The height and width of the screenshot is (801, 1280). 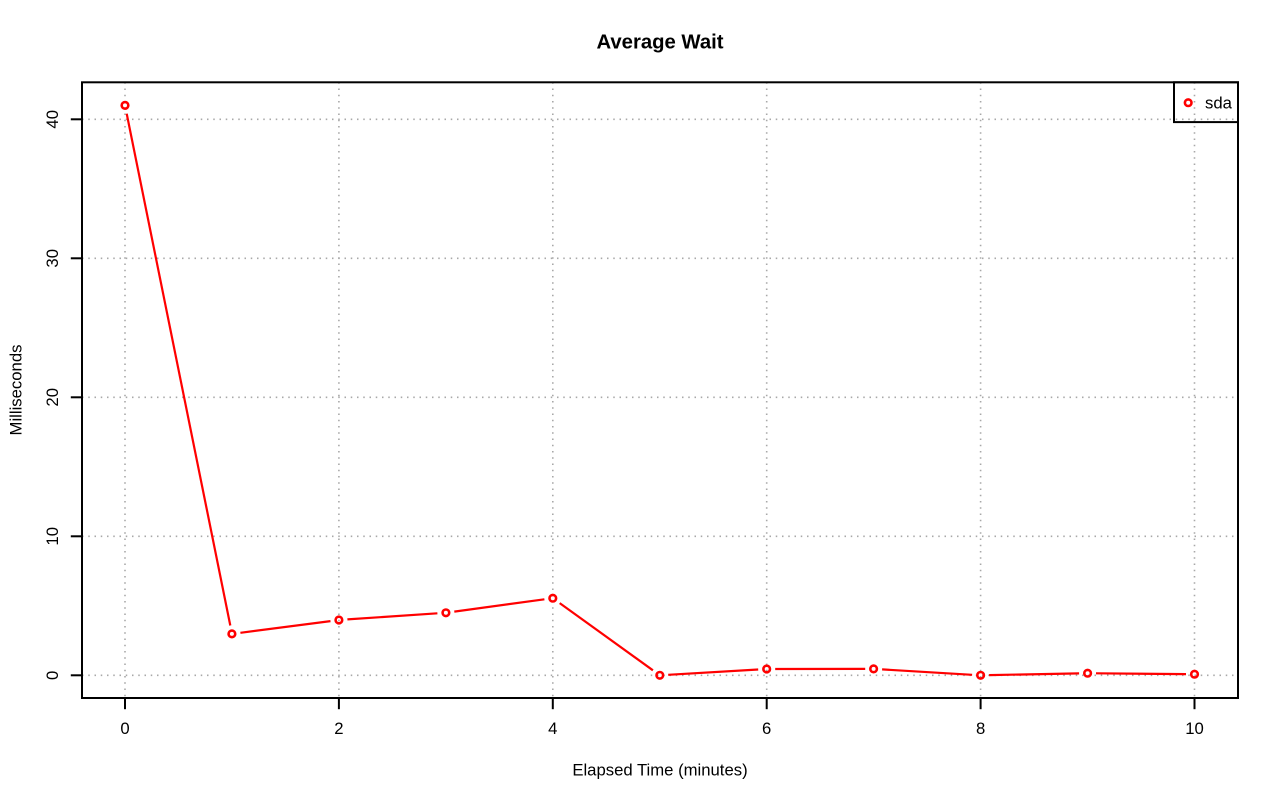 I want to click on svg-text: 8, so click(x=980, y=728).